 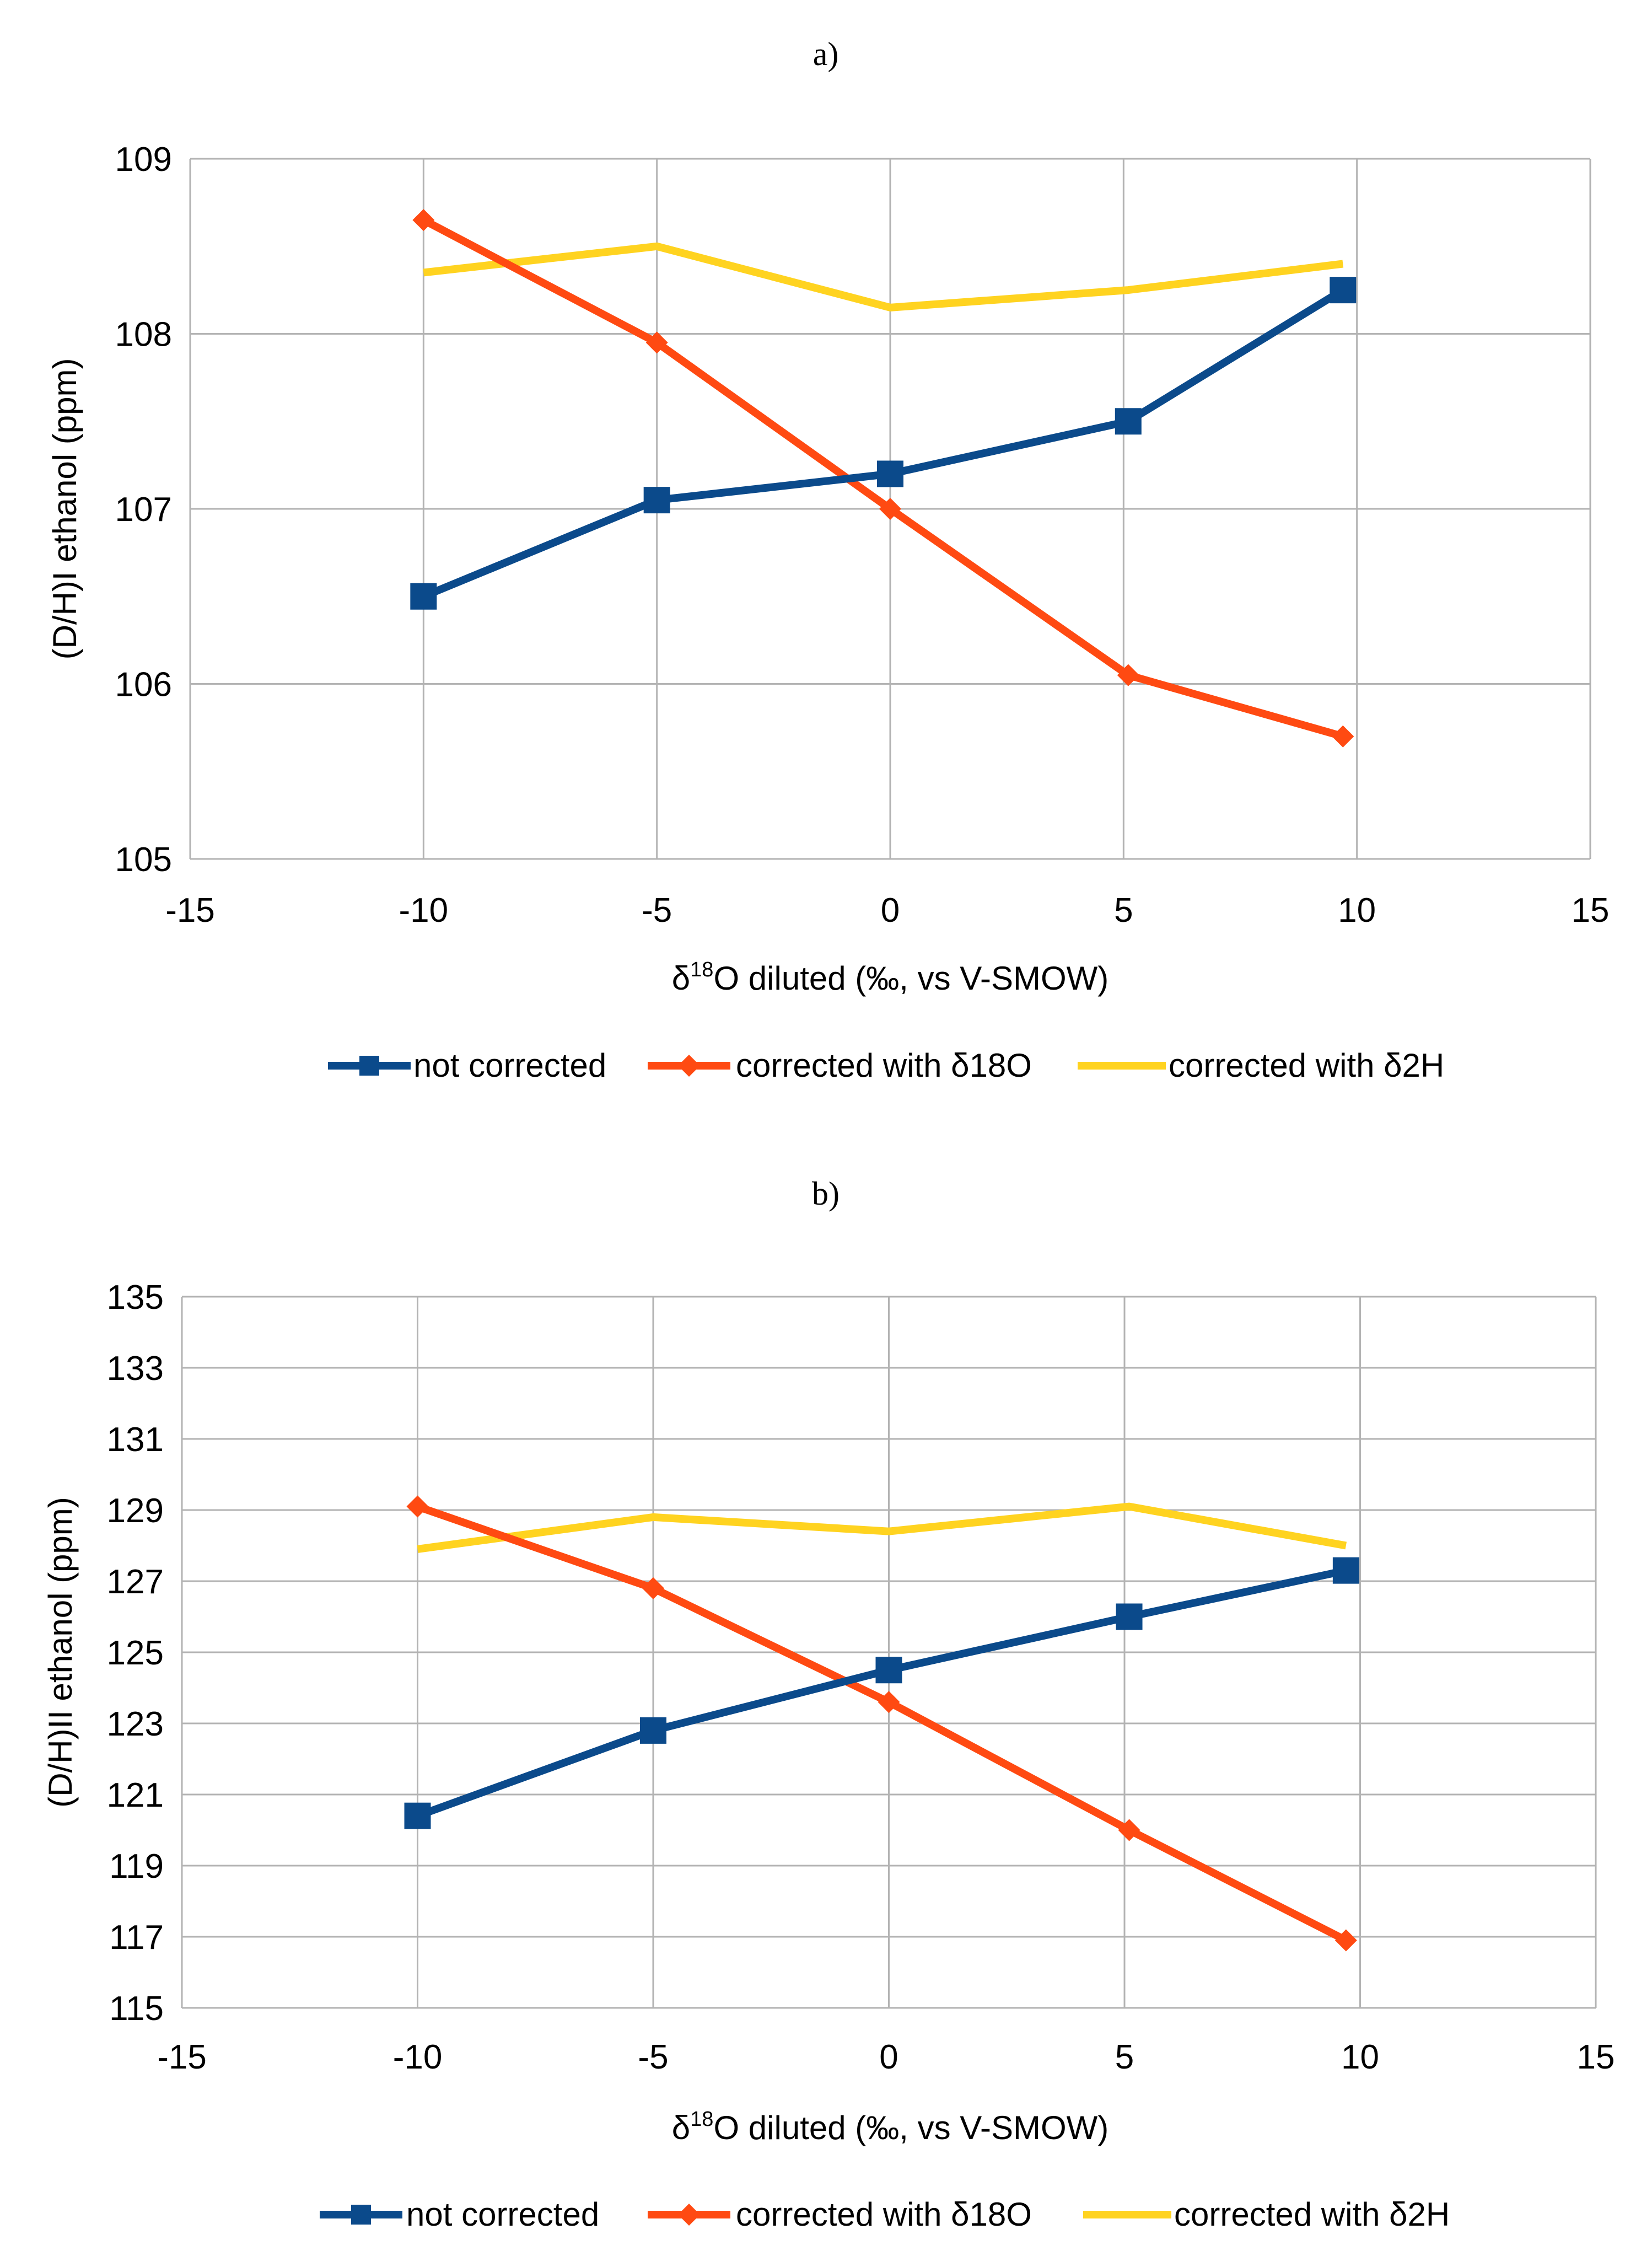 I want to click on y-tick-label-b: 127, so click(x=135, y=1582).